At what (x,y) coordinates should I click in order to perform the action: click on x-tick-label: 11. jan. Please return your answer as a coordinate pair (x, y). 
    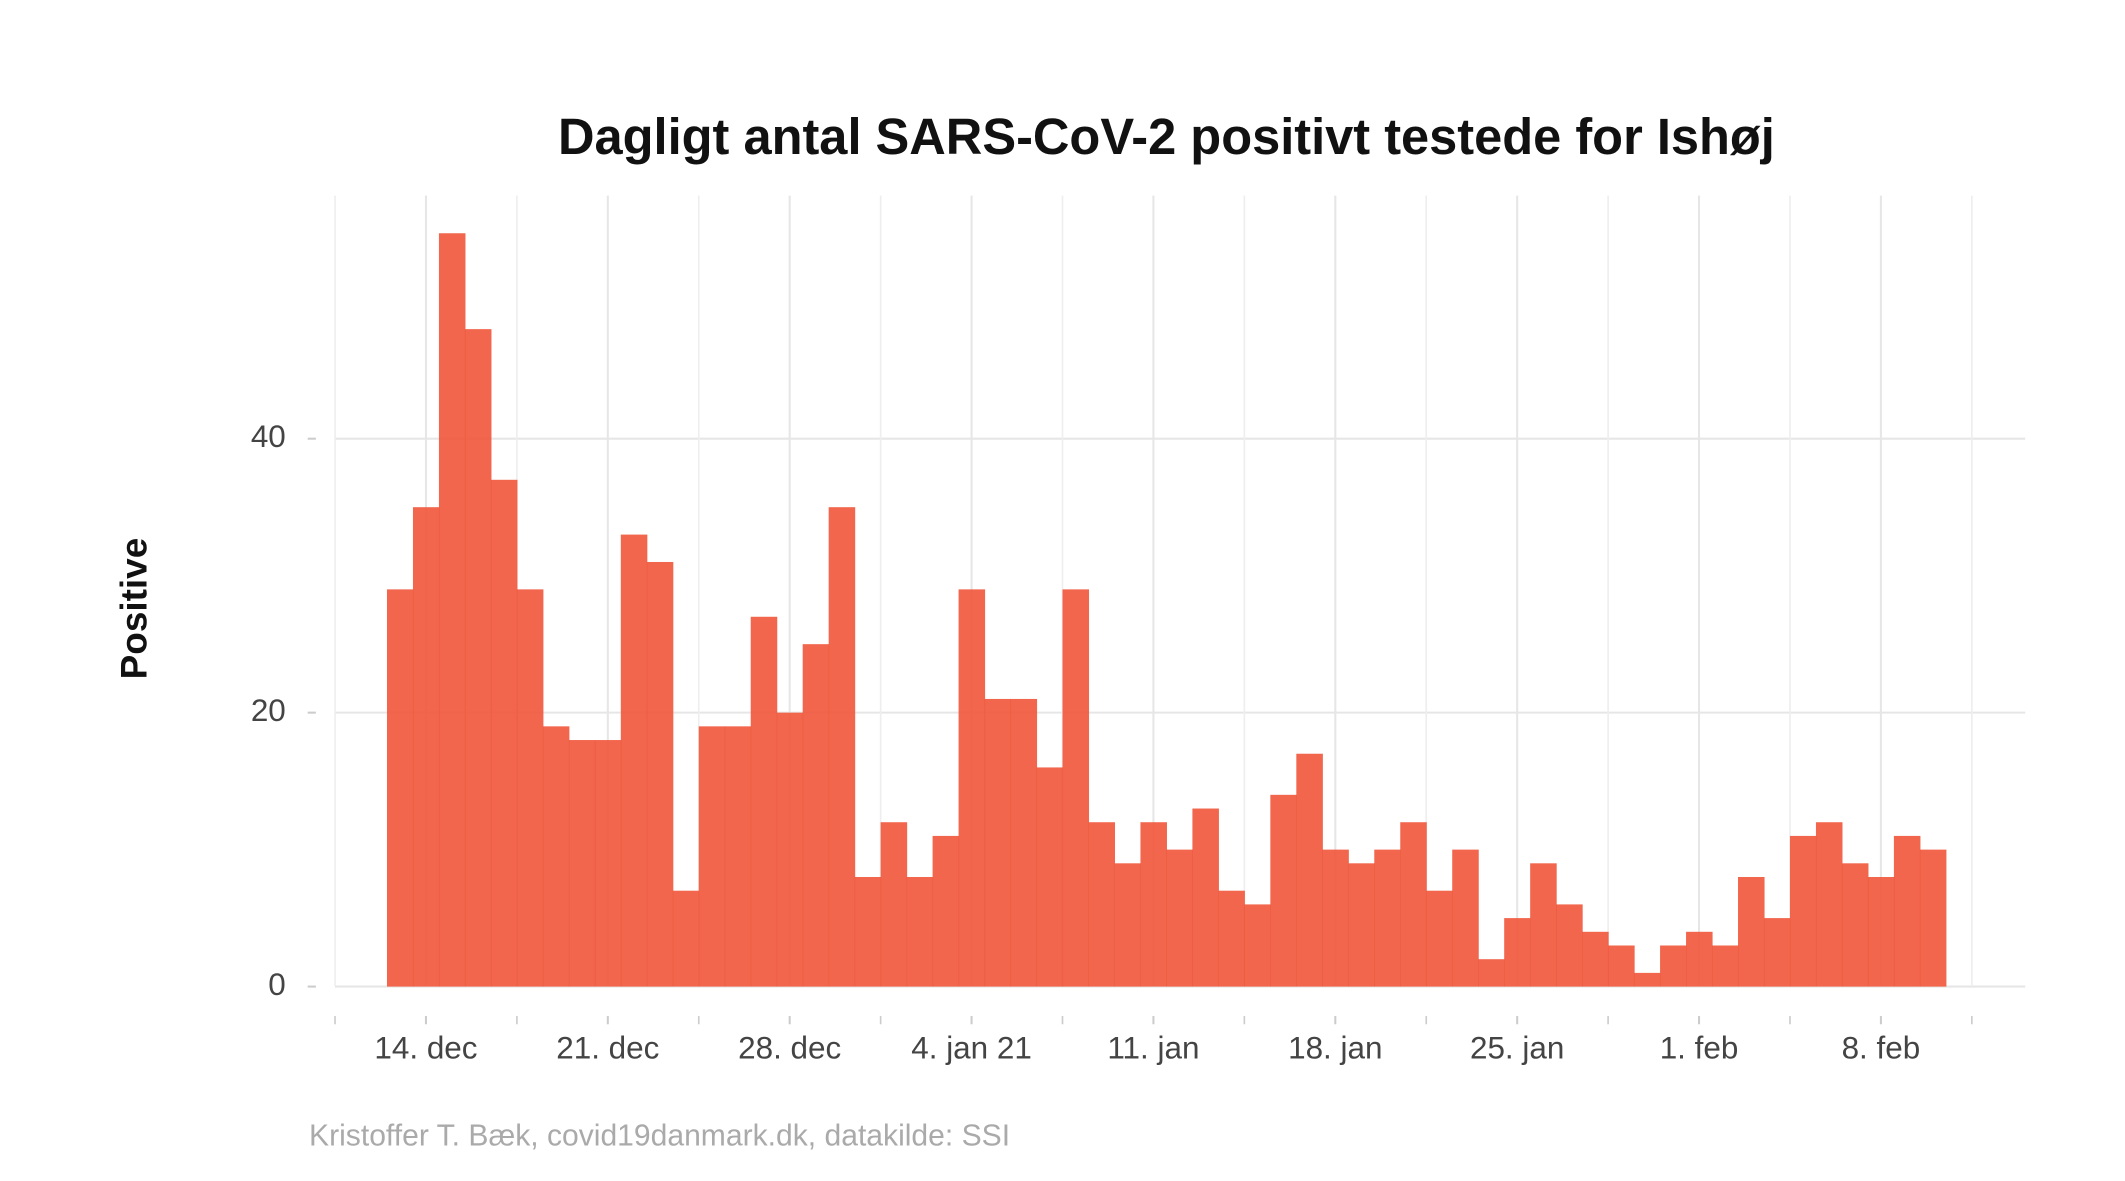
    Looking at the image, I should click on (1153, 1048).